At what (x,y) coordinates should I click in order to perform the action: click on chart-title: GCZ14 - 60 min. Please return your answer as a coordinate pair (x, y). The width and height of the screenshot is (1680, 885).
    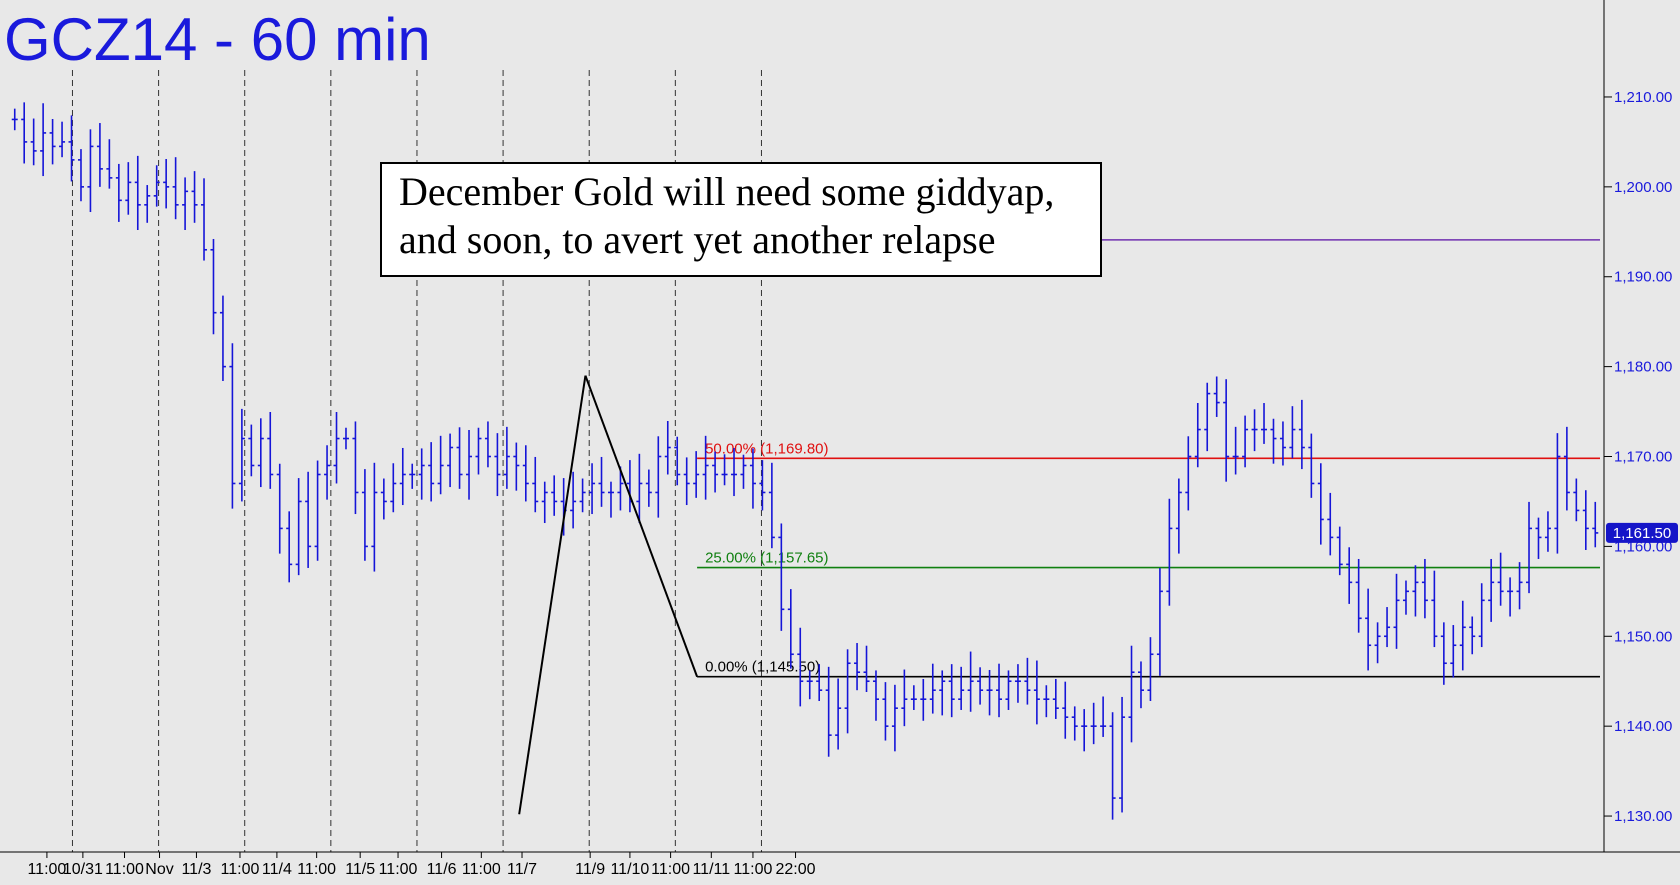
    Looking at the image, I should click on (217, 39).